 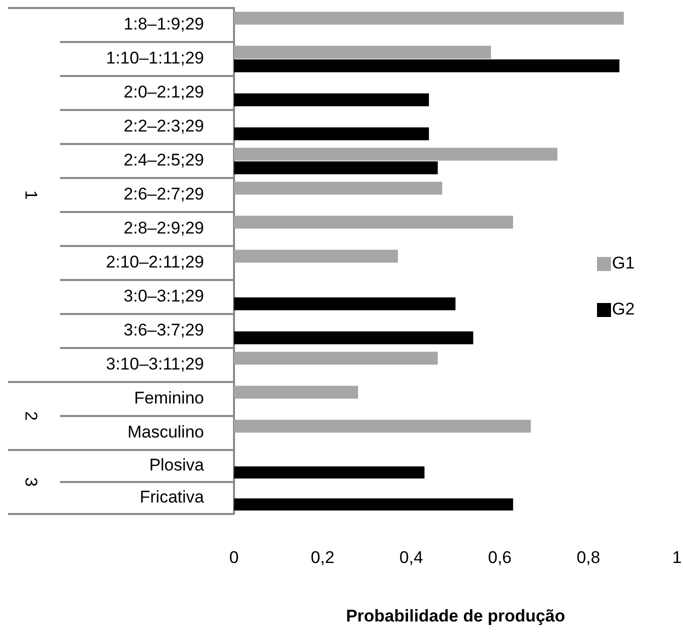 What do you see at coordinates (456, 616) in the screenshot?
I see `x-axis-title: Probabilidade de produção` at bounding box center [456, 616].